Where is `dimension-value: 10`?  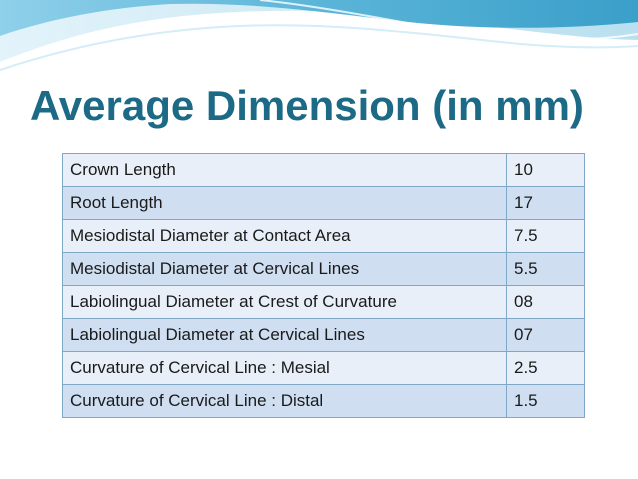 dimension-value: 10 is located at coordinates (545, 170).